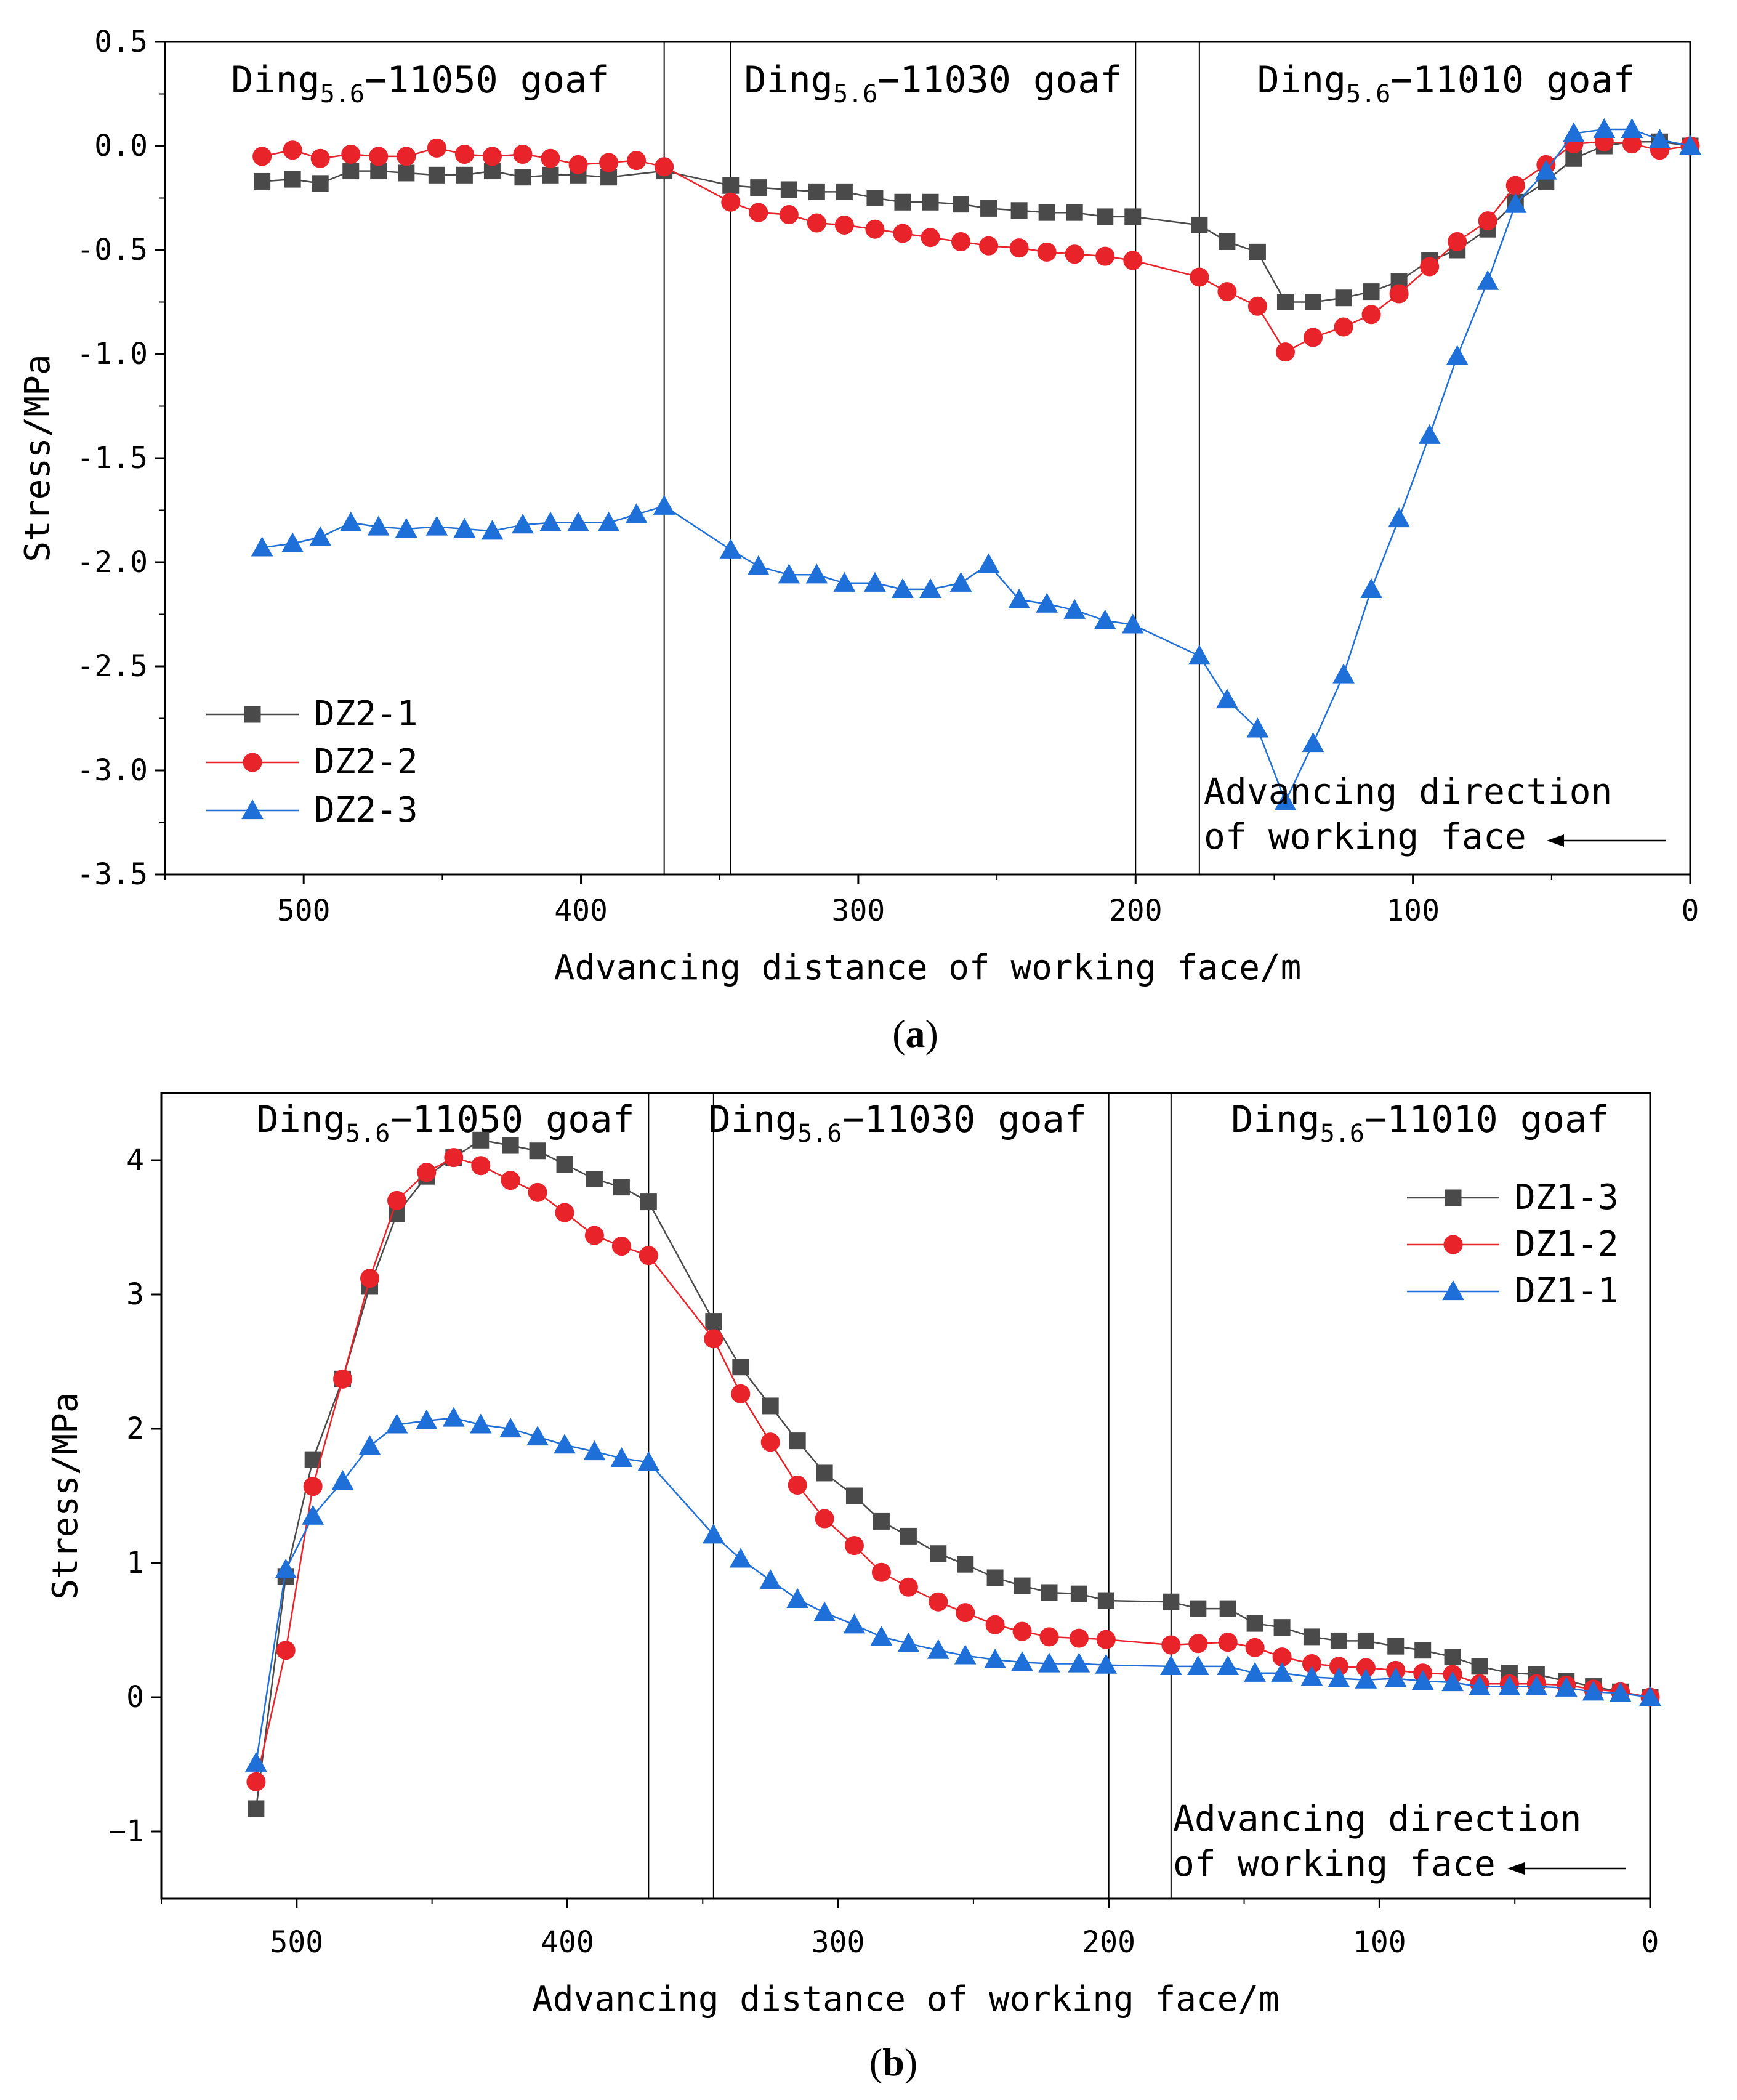 This screenshot has height=2100, width=1737. Describe the element at coordinates (1567, 1291) in the screenshot. I see `legend-label-DZ1-1: DZ1-1` at that location.